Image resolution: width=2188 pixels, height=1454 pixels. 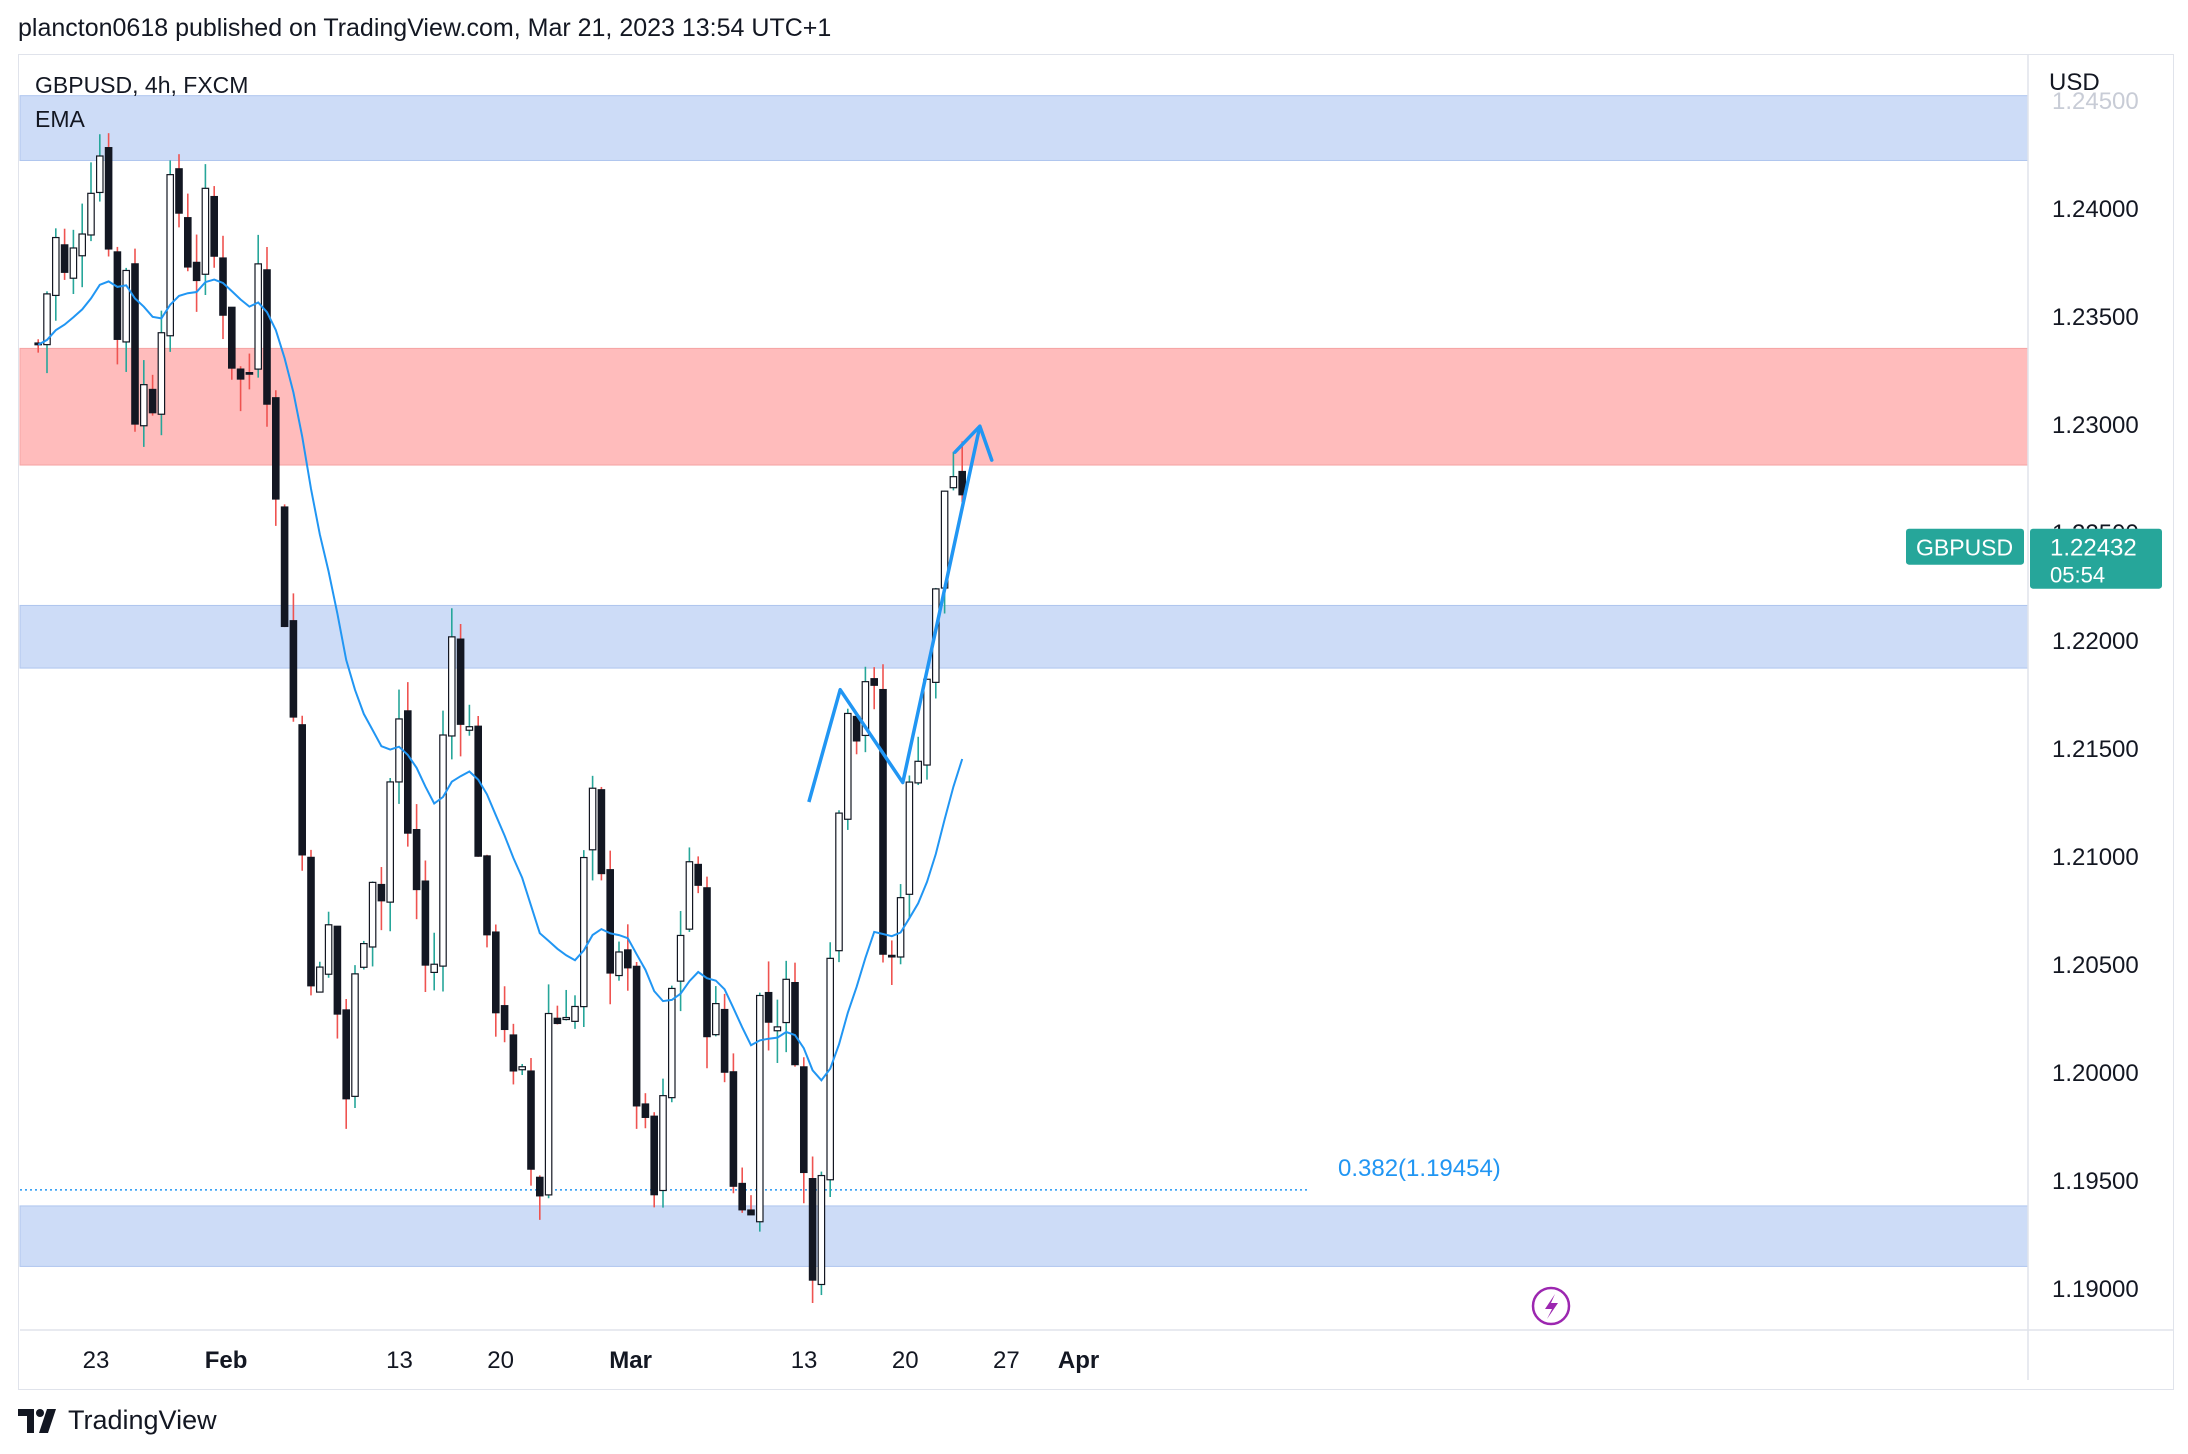 What do you see at coordinates (226, 1360) in the screenshot?
I see `time-tick-label: Feb` at bounding box center [226, 1360].